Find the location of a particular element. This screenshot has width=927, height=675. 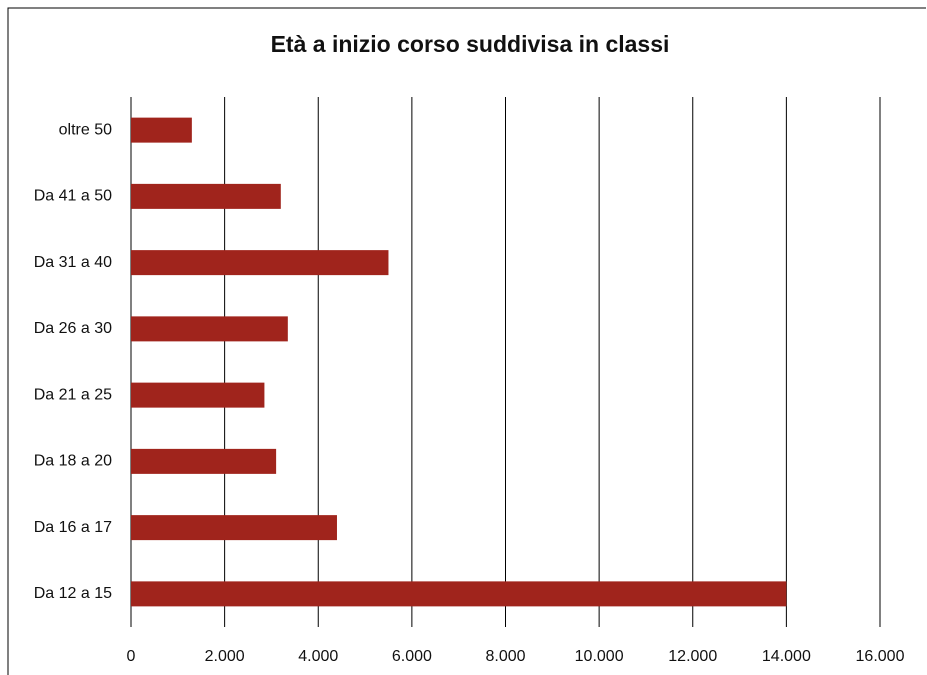

y-tick-label: Da 12 a 15 is located at coordinates (73, 593).